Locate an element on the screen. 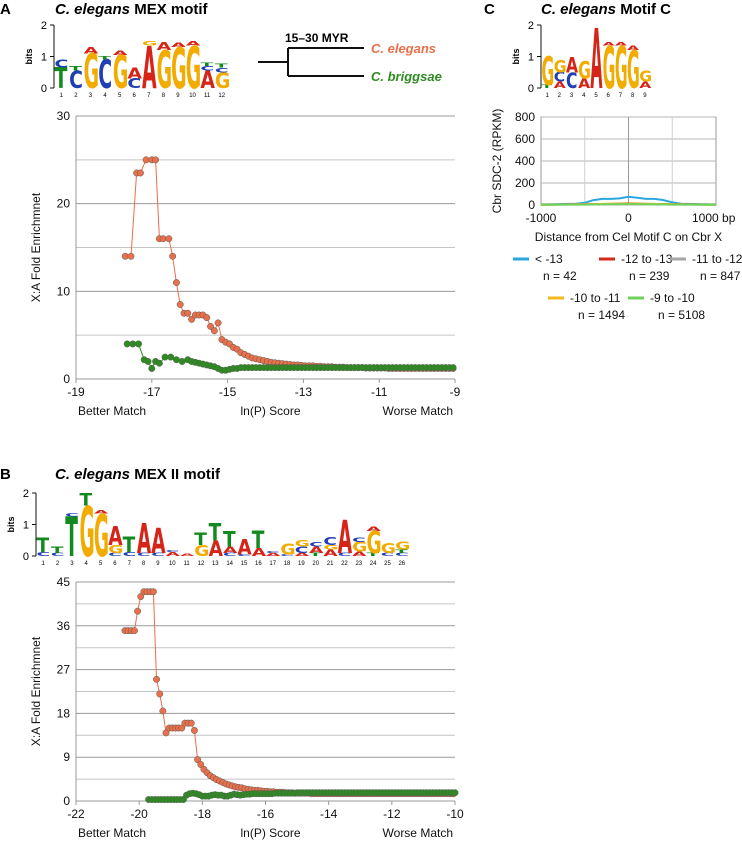  tree-species-briggsae: C. briggsae is located at coordinates (406, 76).